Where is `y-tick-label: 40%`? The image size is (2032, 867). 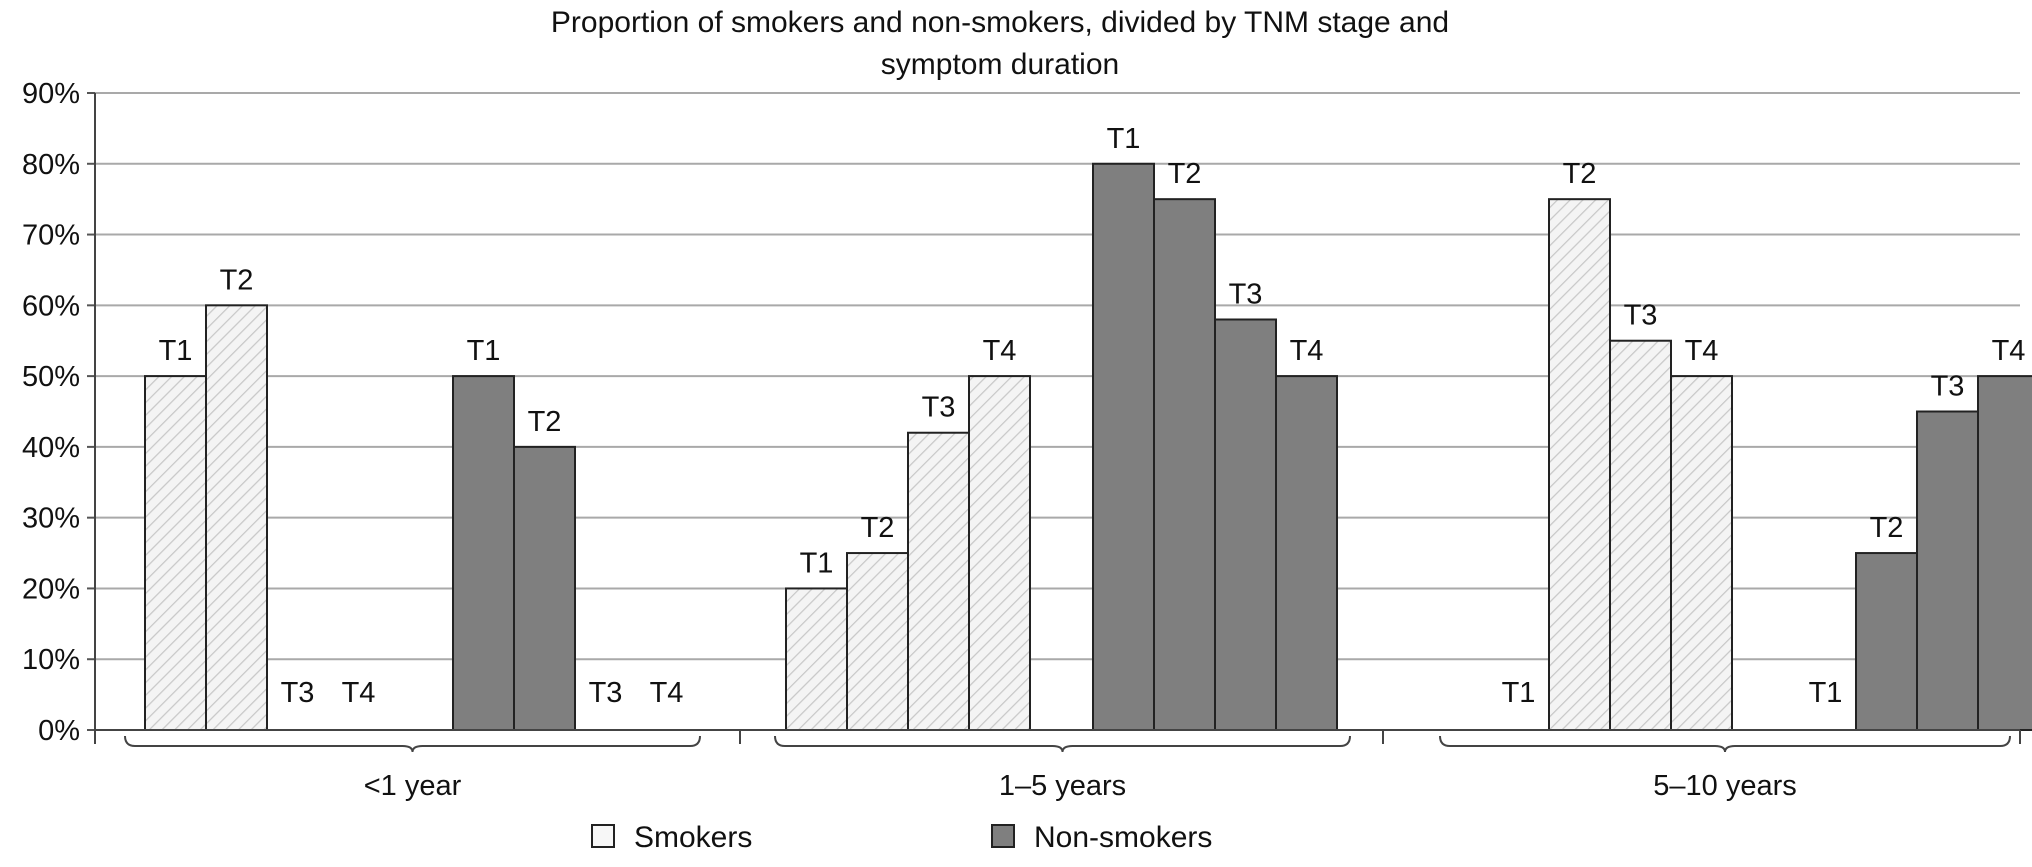 y-tick-label: 40% is located at coordinates (51, 448).